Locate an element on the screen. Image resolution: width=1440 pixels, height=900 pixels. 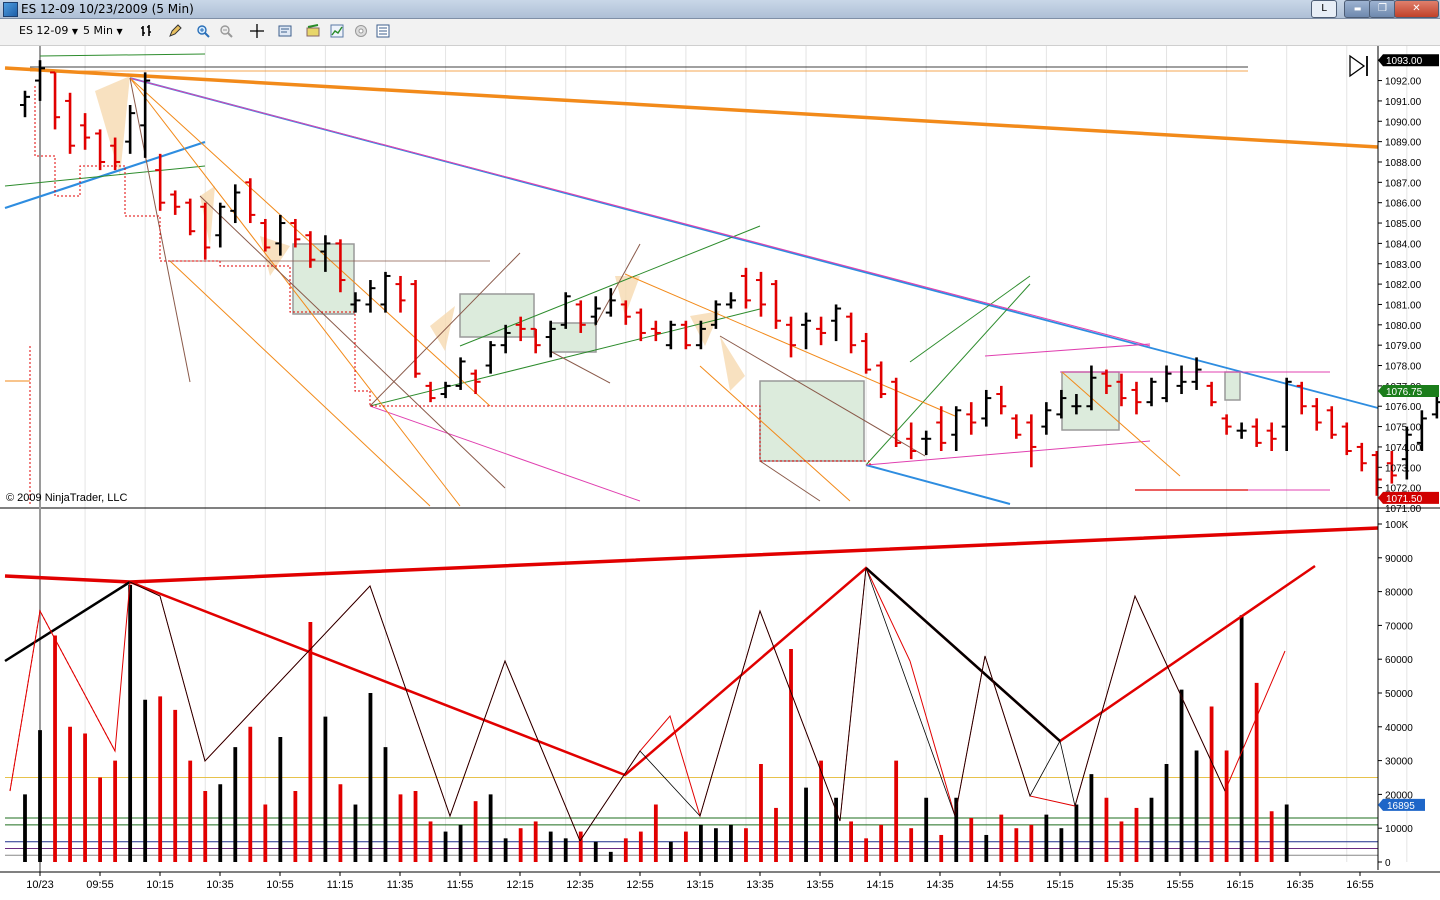
volume-tick-label: 10000 is located at coordinates (1399, 829).